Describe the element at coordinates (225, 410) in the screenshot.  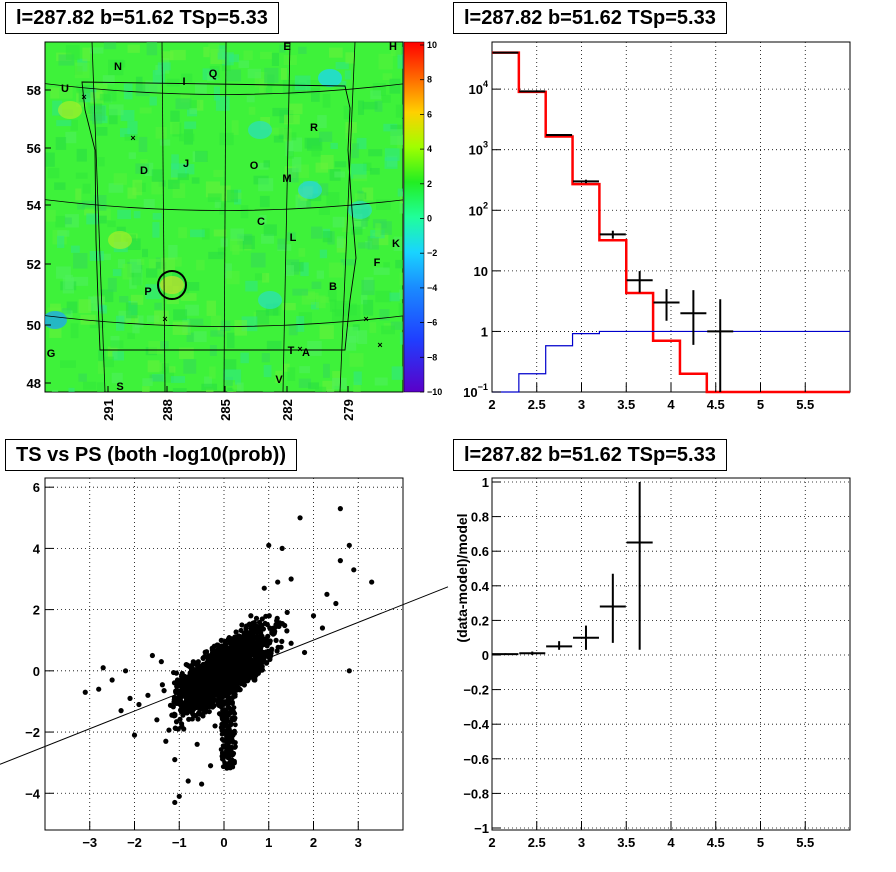
I see `map-x-tick-label: 285` at that location.